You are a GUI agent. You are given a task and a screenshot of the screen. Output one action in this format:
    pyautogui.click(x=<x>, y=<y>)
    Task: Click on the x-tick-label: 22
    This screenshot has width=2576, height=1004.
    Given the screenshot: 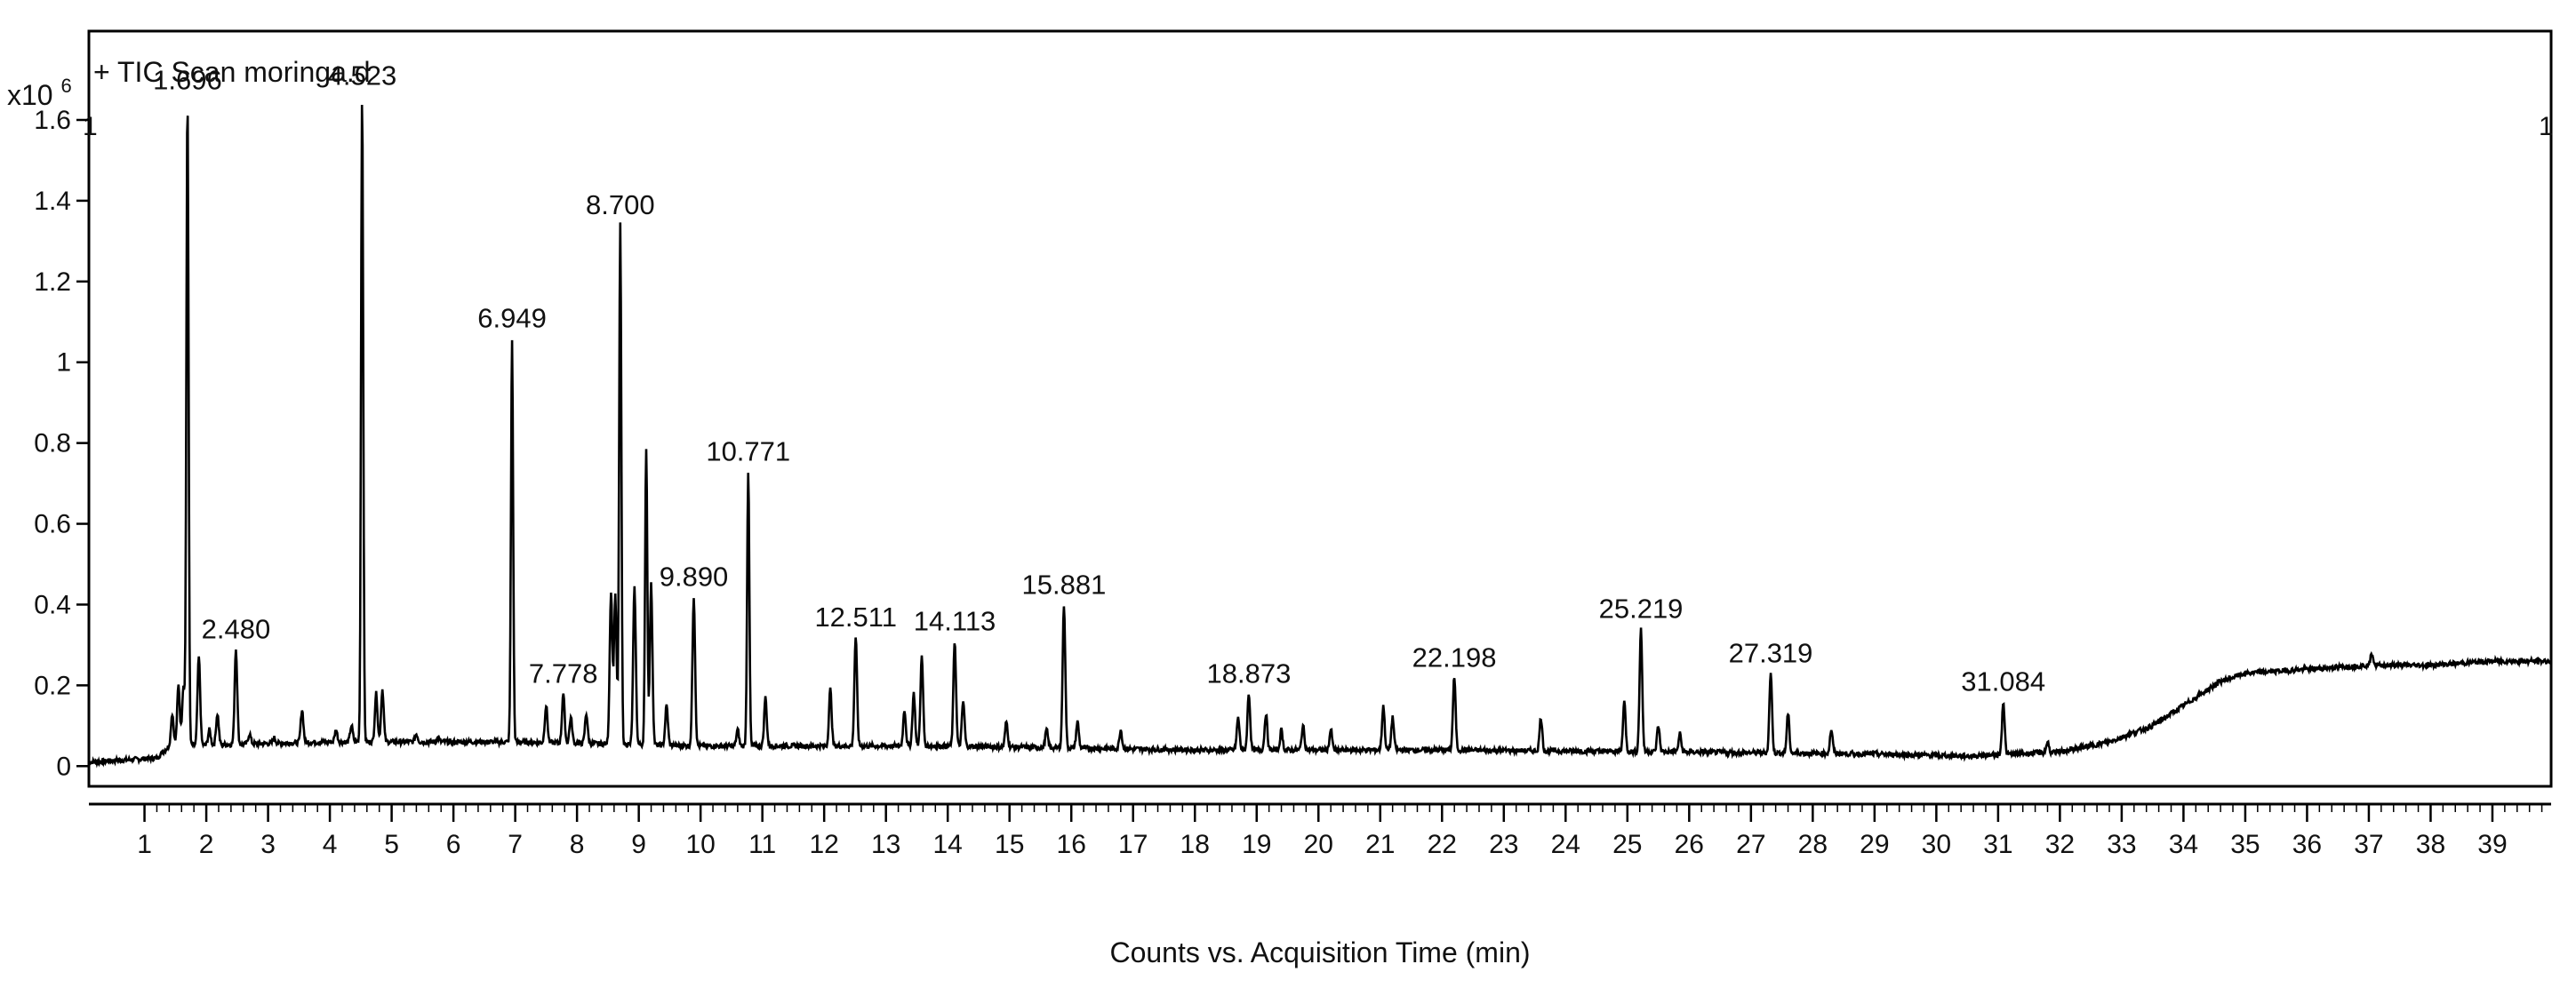 What is the action you would take?
    pyautogui.click(x=1442, y=845)
    